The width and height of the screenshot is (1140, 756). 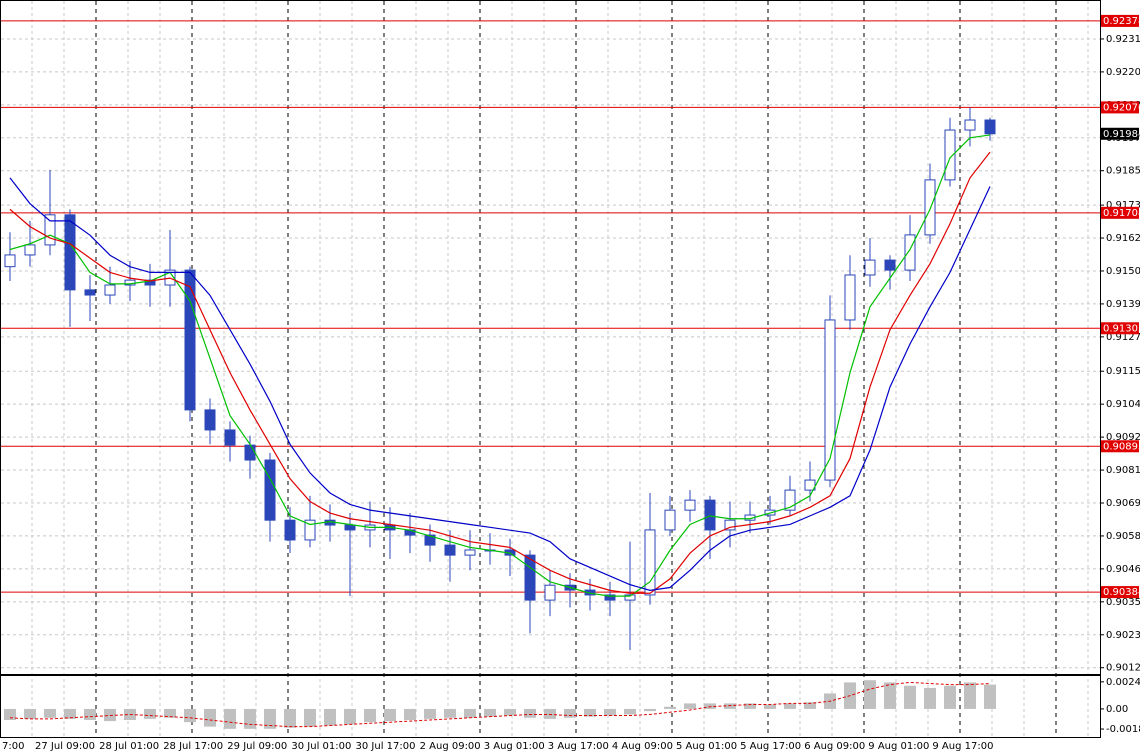 I want to click on current-price-box, so click(x=1120, y=133).